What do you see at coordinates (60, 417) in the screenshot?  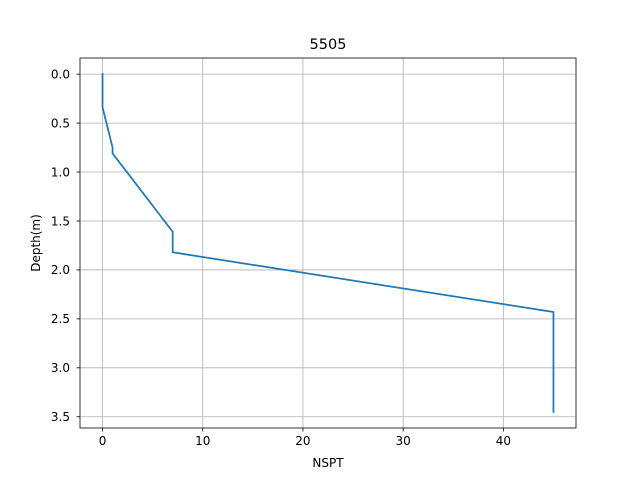 I see `y-tick-label: 3.5` at bounding box center [60, 417].